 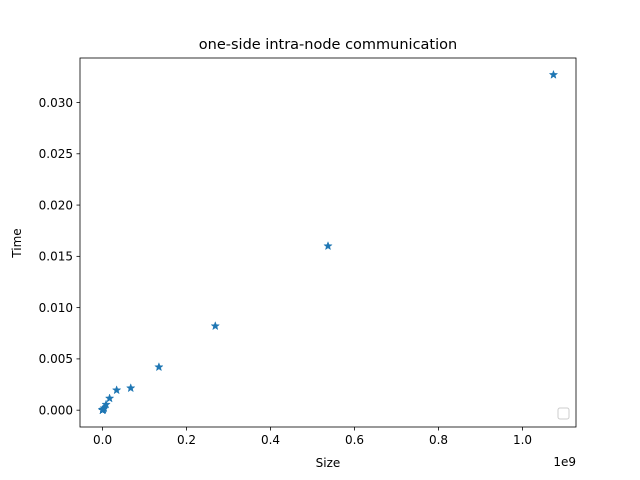 What do you see at coordinates (102, 440) in the screenshot?
I see `x-tick-label: 0.0` at bounding box center [102, 440].